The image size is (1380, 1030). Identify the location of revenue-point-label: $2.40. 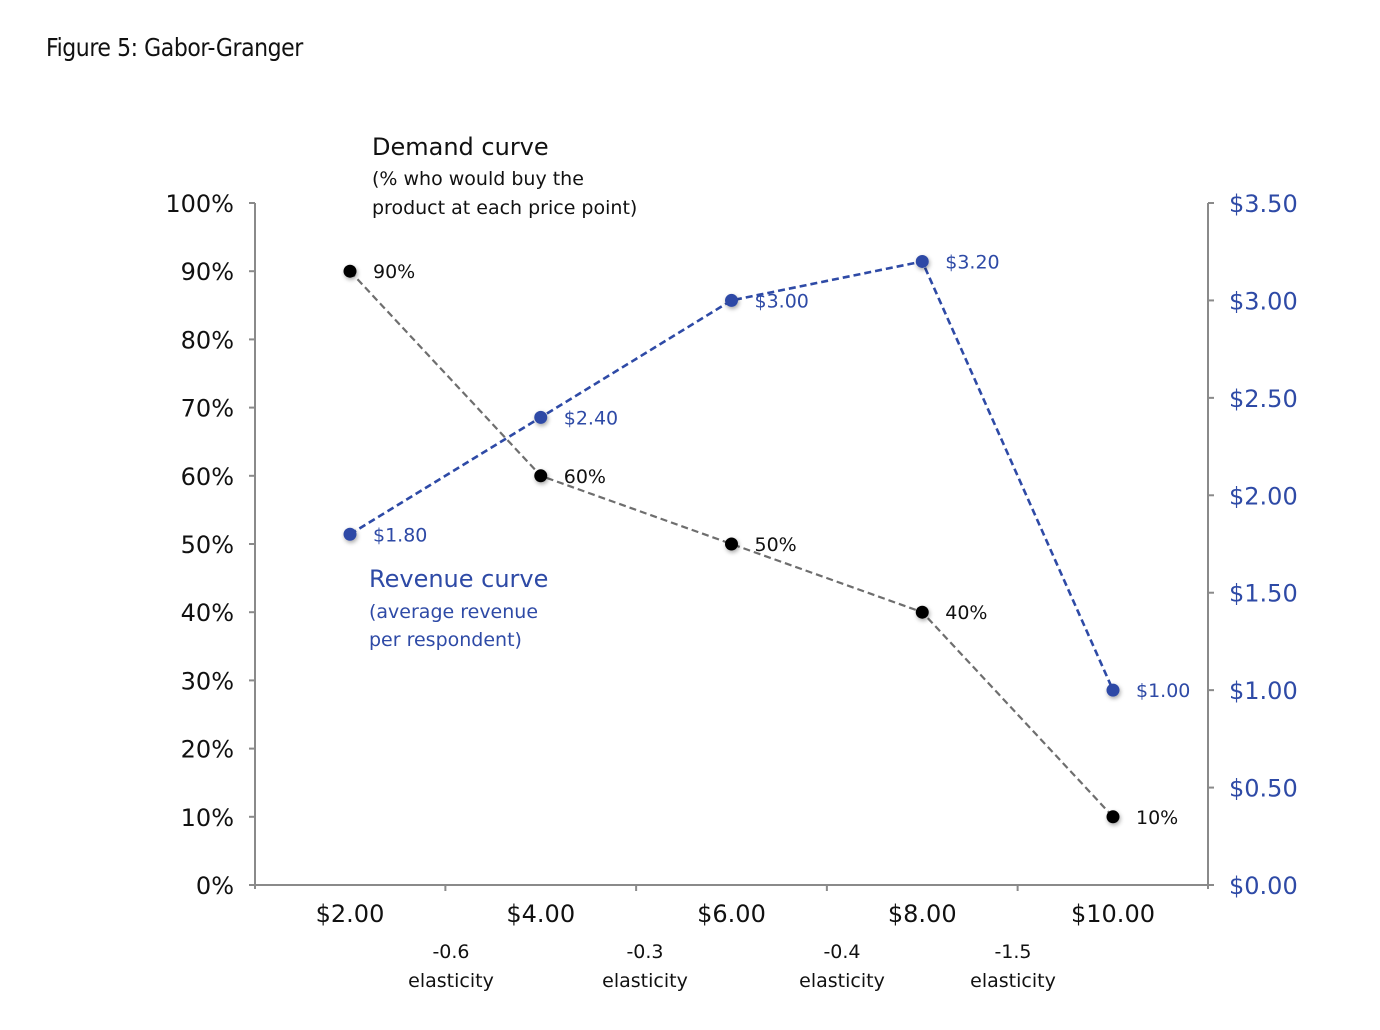
(591, 418).